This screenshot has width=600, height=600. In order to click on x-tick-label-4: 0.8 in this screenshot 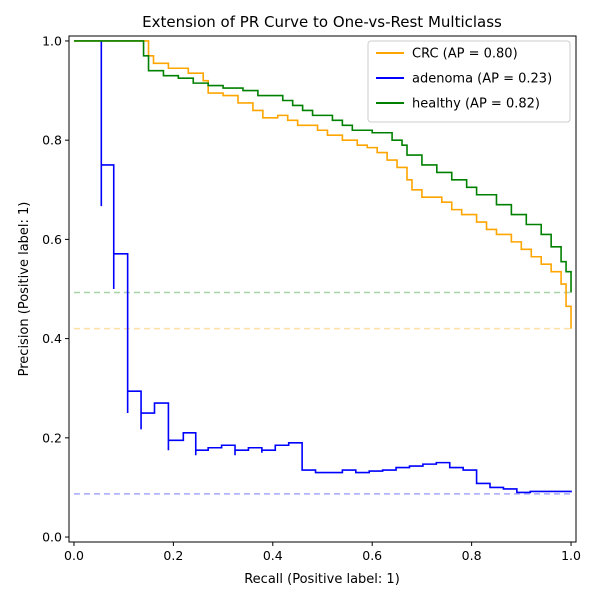, I will do `click(472, 555)`.